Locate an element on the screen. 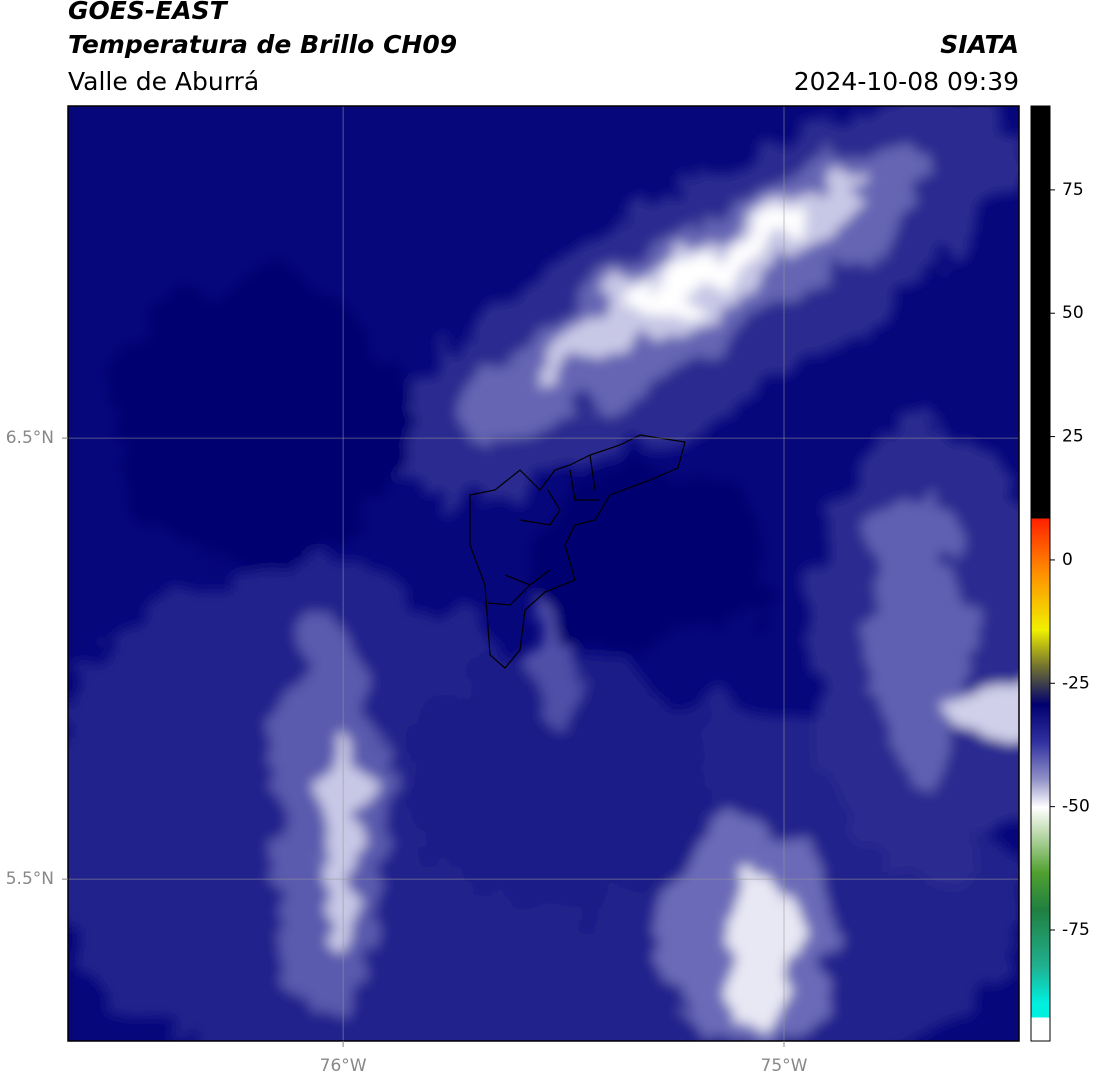 The image size is (1094, 1078). lon-tick-label: 75°W is located at coordinates (784, 1066).